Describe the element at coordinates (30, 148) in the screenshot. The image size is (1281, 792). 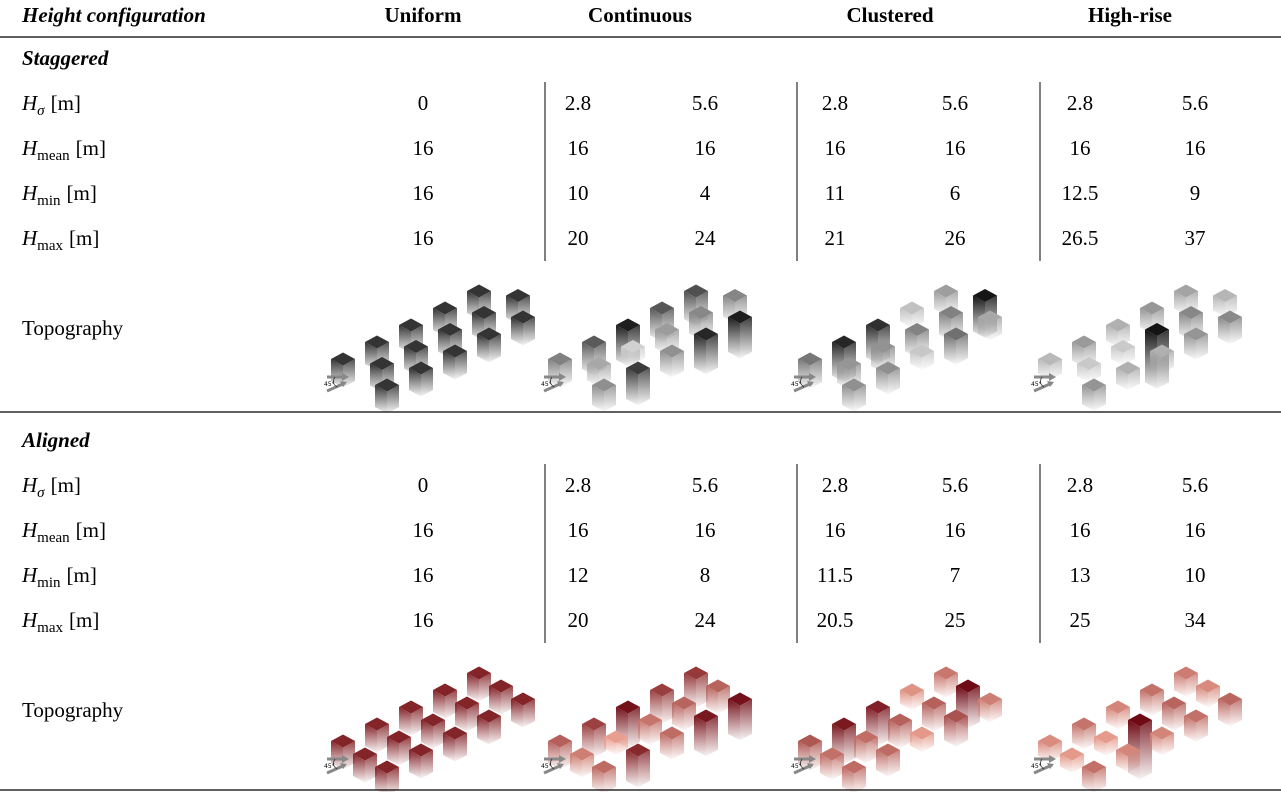
I see `row-symbol: H` at that location.